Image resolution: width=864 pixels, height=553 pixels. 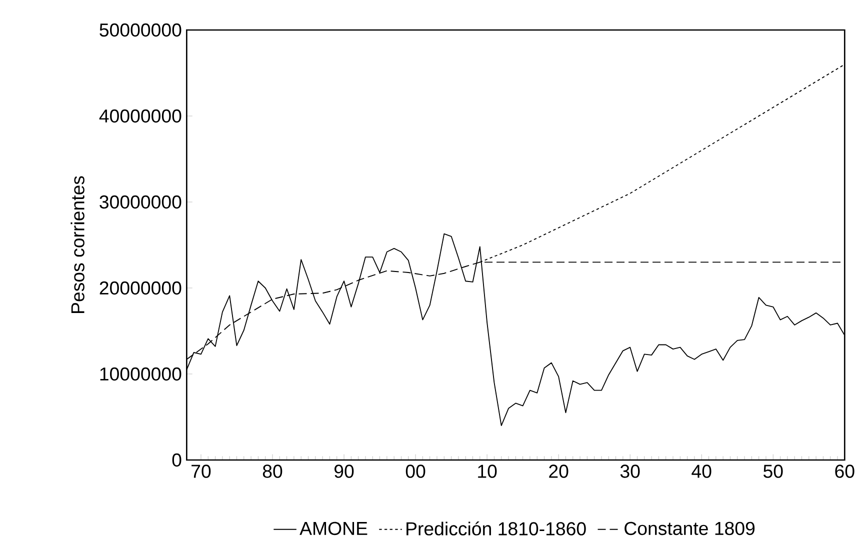 What do you see at coordinates (141, 288) in the screenshot?
I see `y-tick-label: 20000000` at bounding box center [141, 288].